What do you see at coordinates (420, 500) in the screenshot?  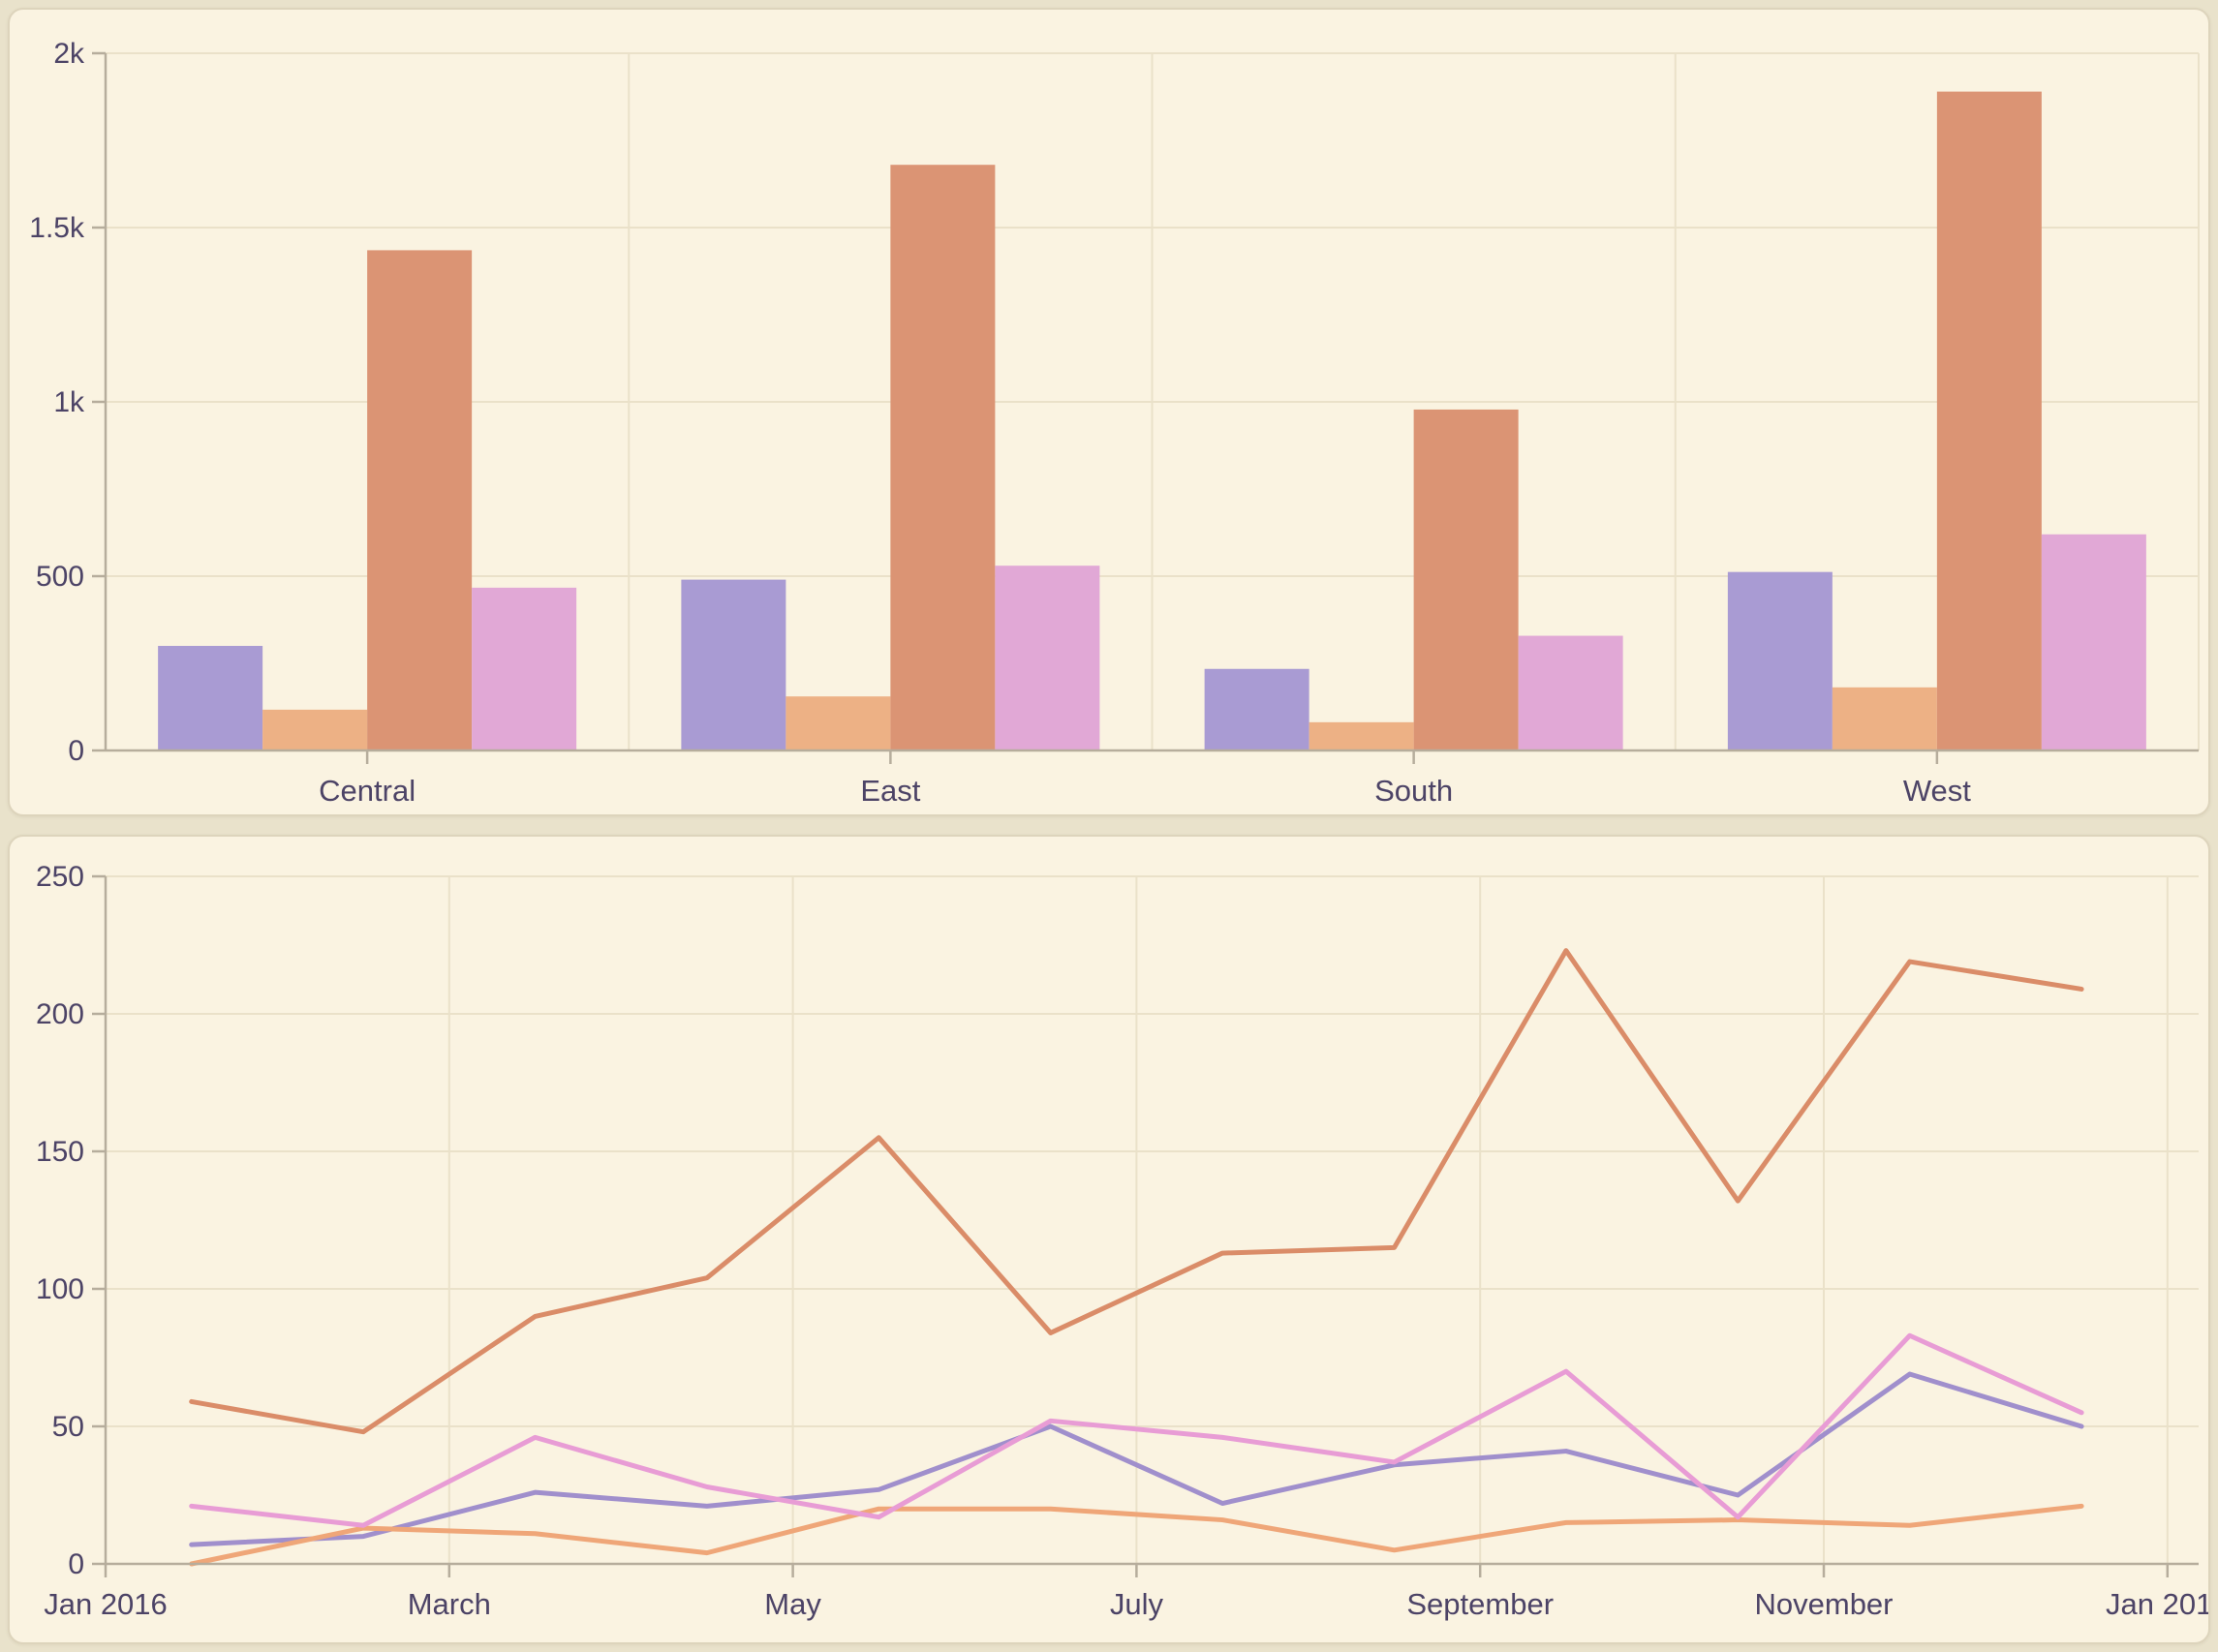 I see `bar-central-series-salmon` at bounding box center [420, 500].